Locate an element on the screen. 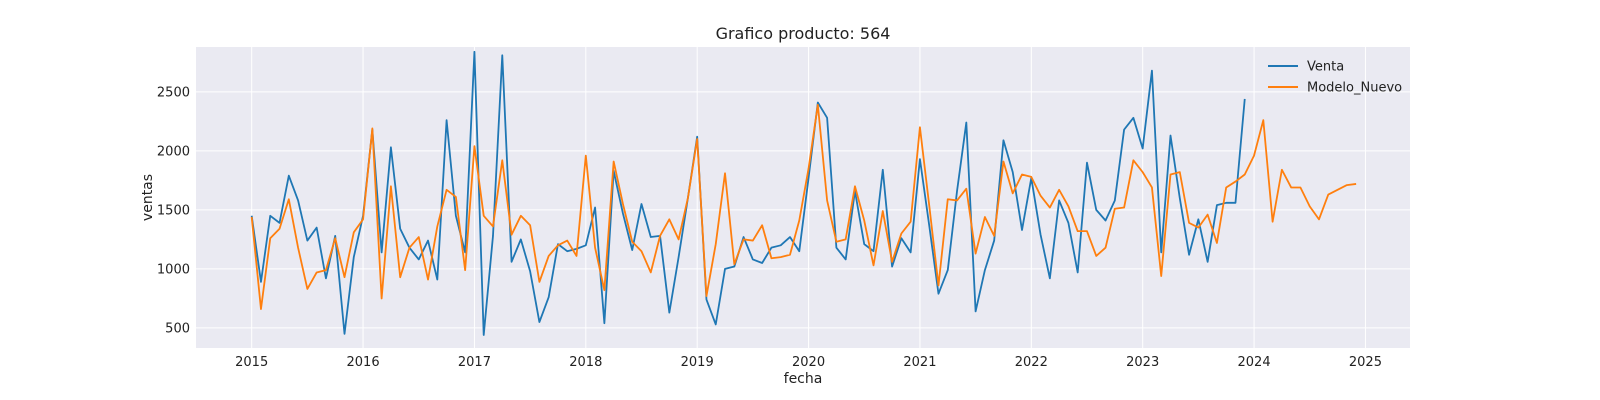 The image size is (1600, 400). y-tick-label: 500 is located at coordinates (177, 328).